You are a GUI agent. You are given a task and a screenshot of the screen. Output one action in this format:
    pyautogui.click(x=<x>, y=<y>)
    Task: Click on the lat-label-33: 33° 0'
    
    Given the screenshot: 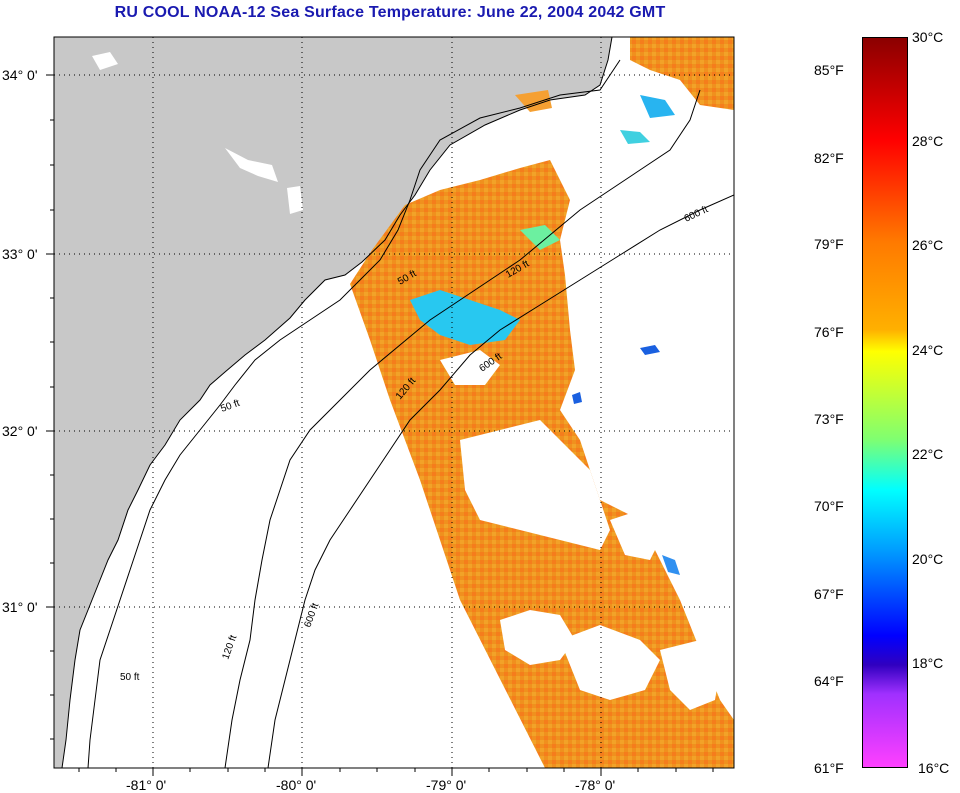 What is the action you would take?
    pyautogui.click(x=20, y=254)
    